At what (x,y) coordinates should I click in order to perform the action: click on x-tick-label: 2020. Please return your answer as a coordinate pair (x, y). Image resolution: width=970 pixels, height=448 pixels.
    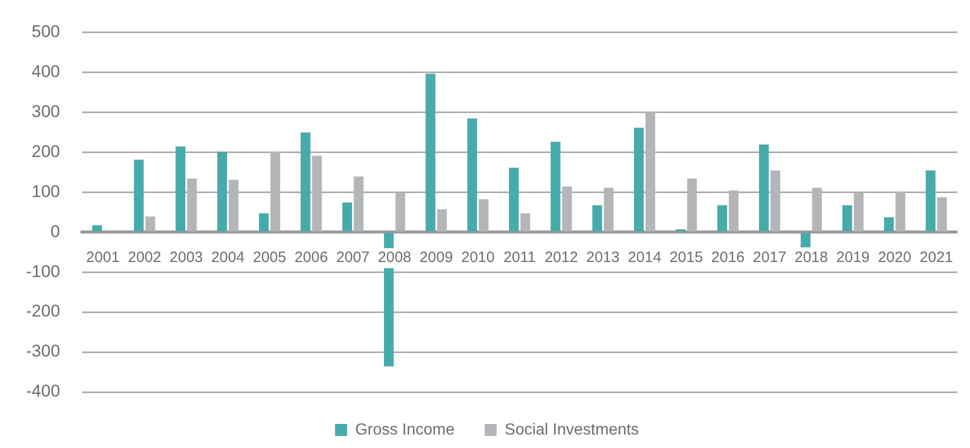
    Looking at the image, I should click on (895, 257).